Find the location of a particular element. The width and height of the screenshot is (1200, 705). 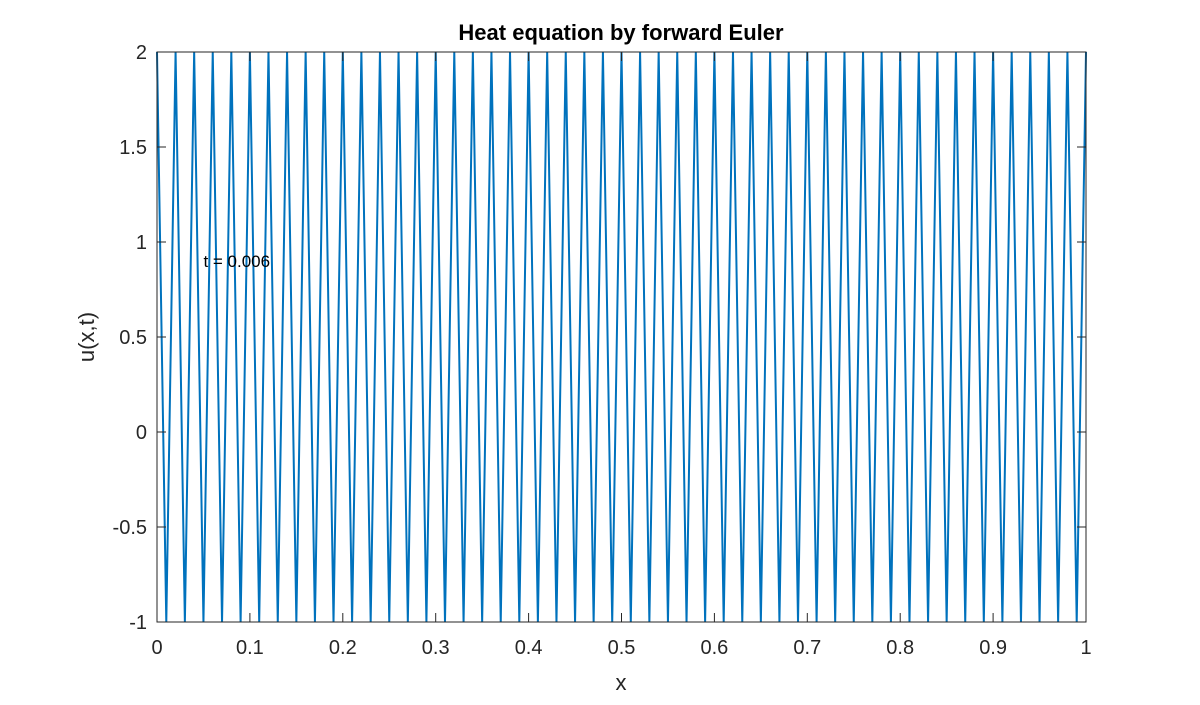

y-axis-label: u(x,t) is located at coordinates (86, 337).